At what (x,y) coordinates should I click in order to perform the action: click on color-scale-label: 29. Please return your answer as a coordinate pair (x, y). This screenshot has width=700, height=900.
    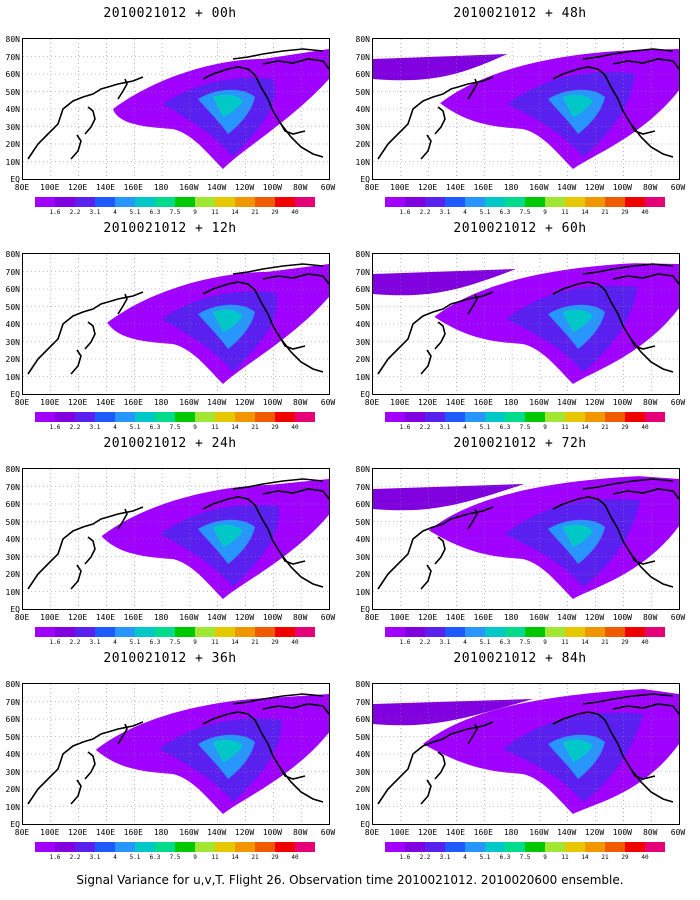
    Looking at the image, I should click on (625, 857).